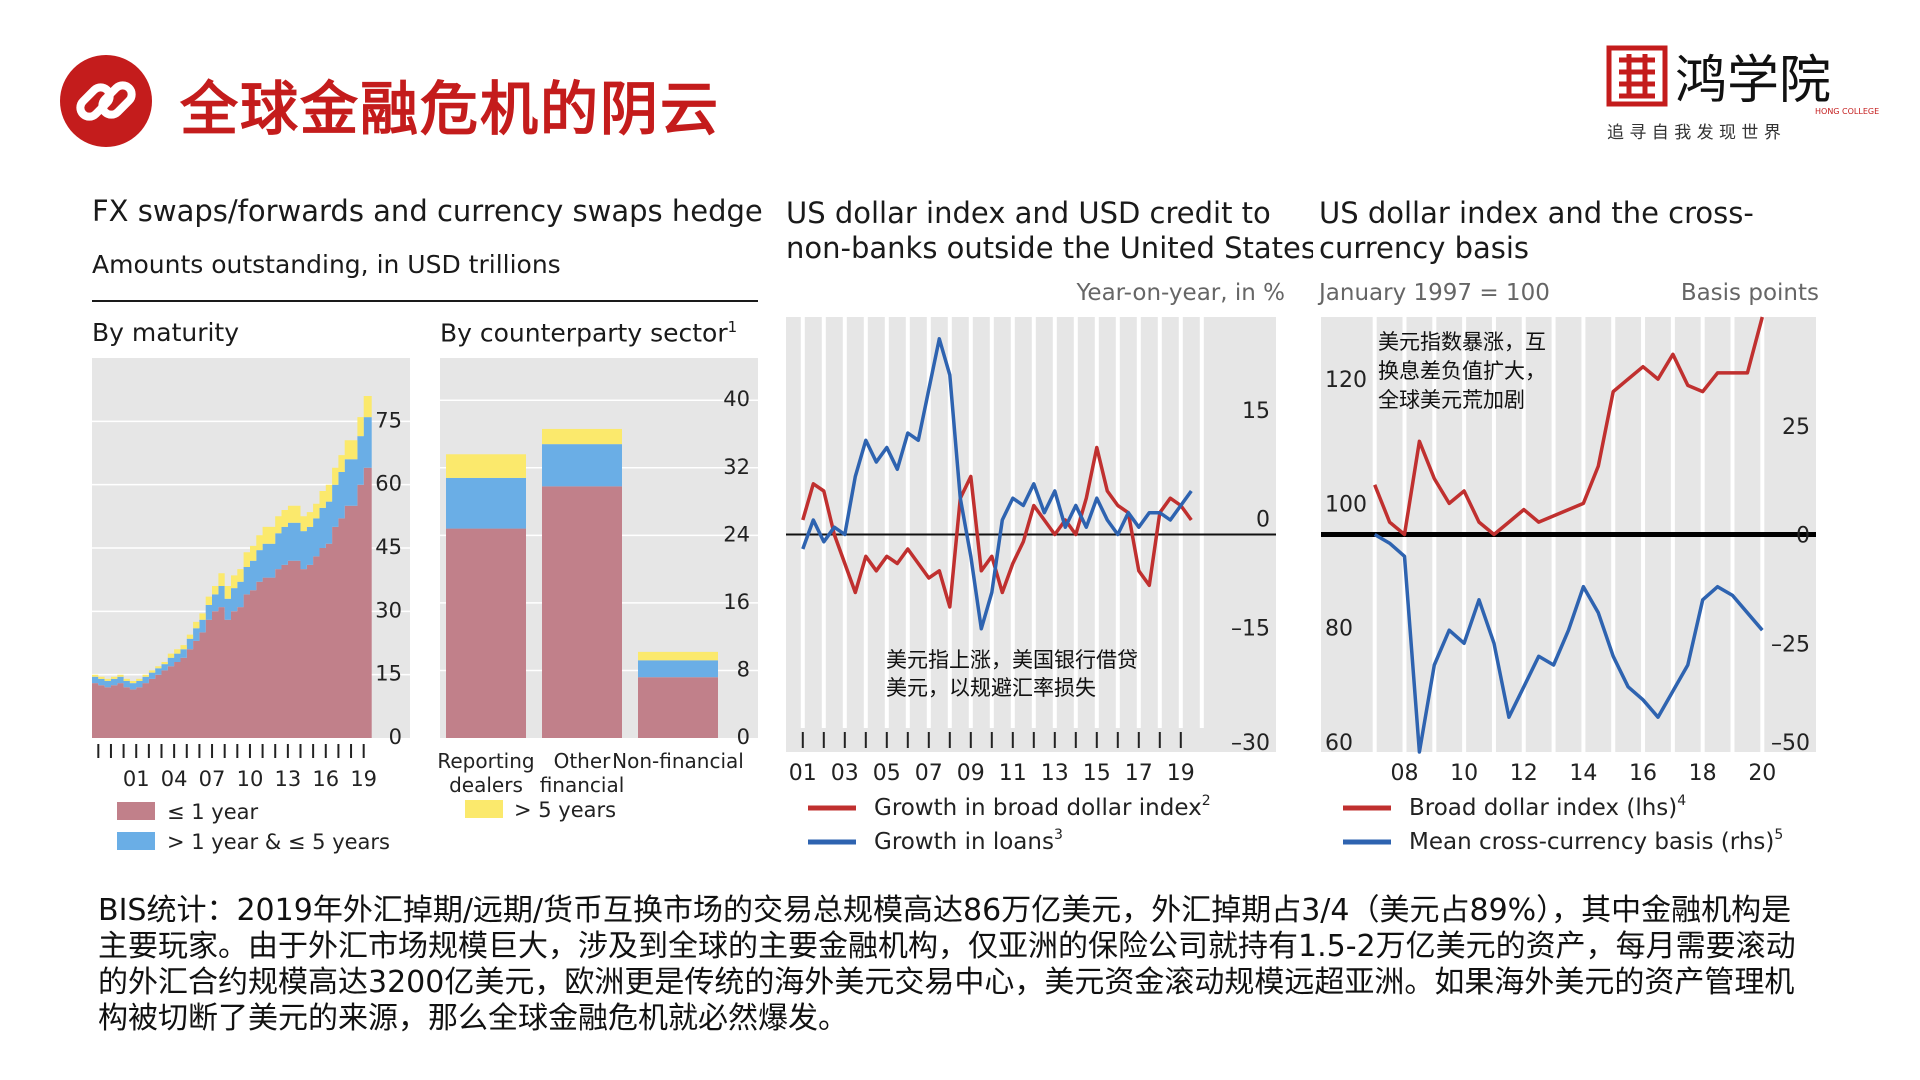 Image resolution: width=1920 pixels, height=1080 pixels. What do you see at coordinates (388, 610) in the screenshot?
I see `y-tick-label: 30` at bounding box center [388, 610].